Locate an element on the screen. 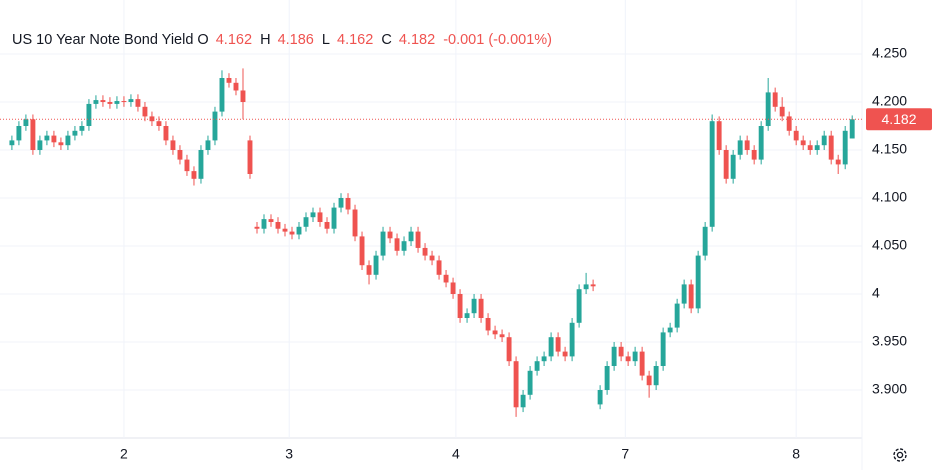 The height and width of the screenshot is (470, 936). ohlc-value: 4.182 is located at coordinates (417, 40).